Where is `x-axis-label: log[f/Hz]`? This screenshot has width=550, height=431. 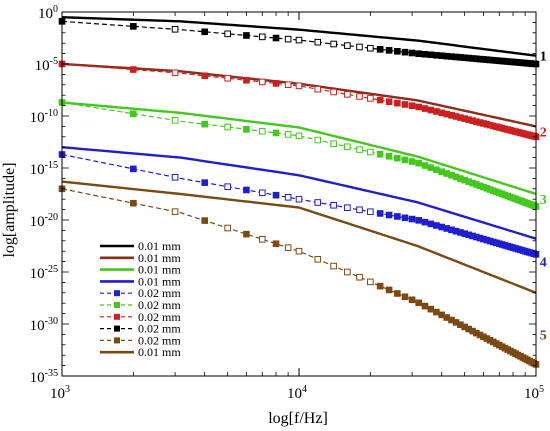 x-axis-label: log[f/Hz] is located at coordinates (298, 418).